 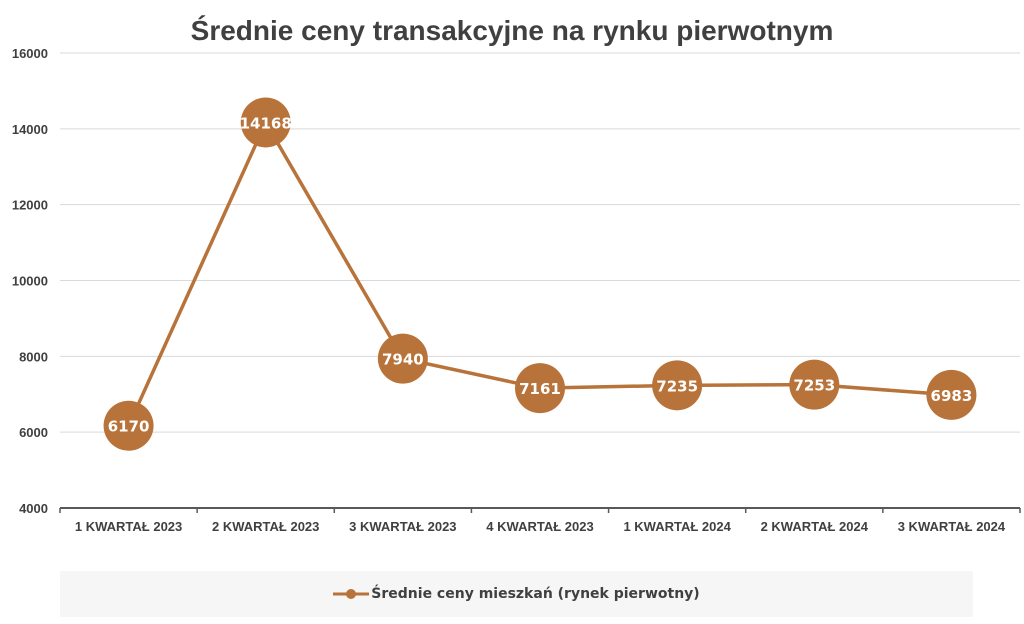 I want to click on data-label: 6983, so click(x=952, y=396).